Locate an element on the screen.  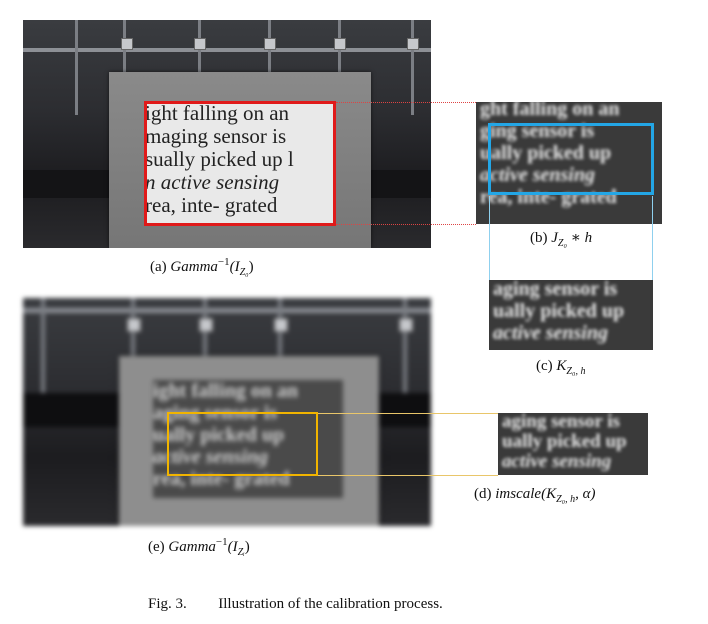
caption-a: (a) Gamma−1(IZ₀) is located at coordinates (202, 267).